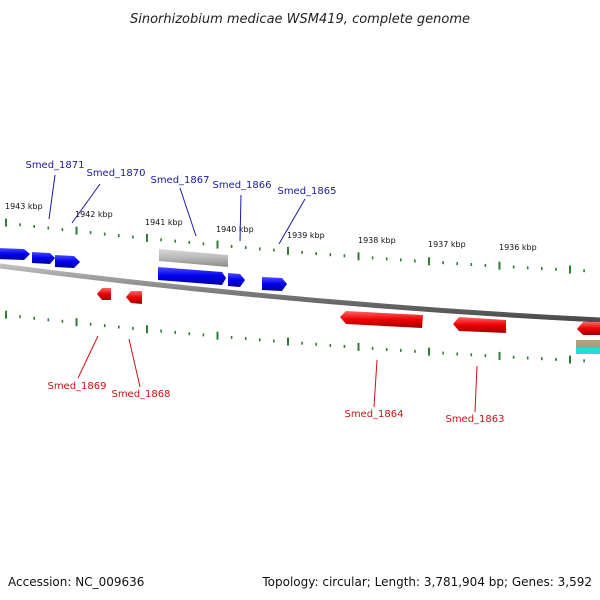 This screenshot has height=600, width=600. Describe the element at coordinates (241, 185) in the screenshot. I see `gene-label-smed-1866: Smed_1866` at that location.